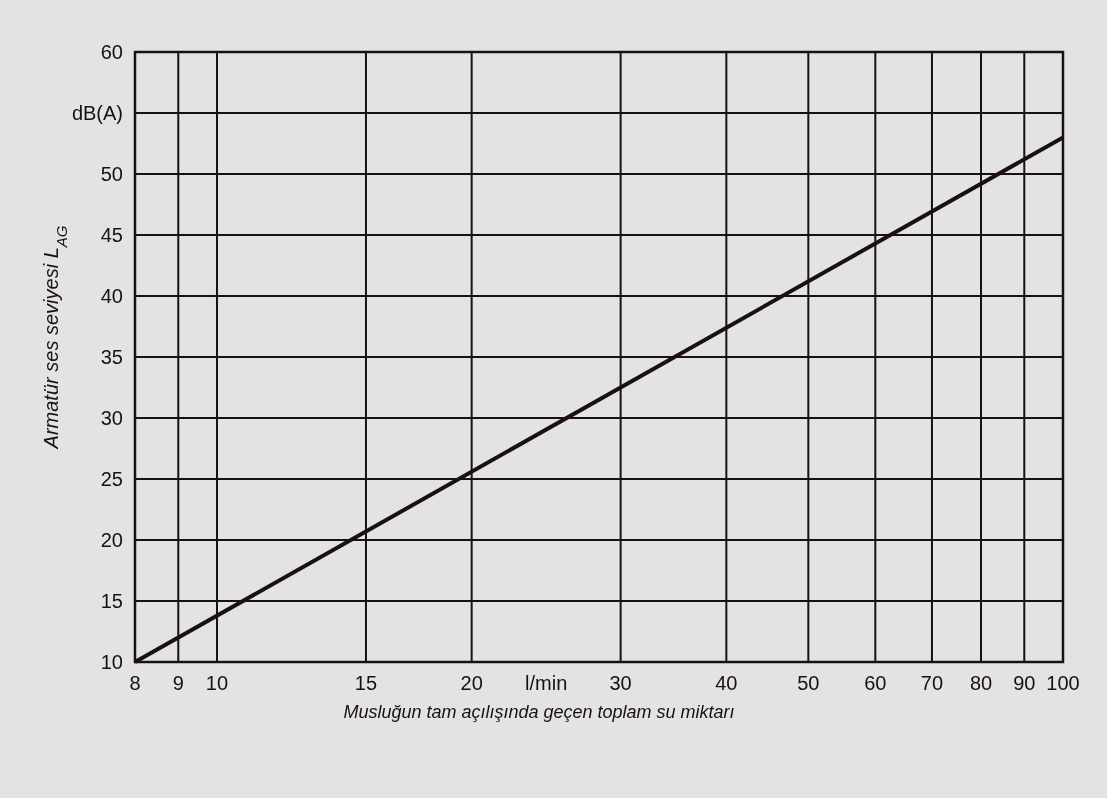  Describe the element at coordinates (135, 683) in the screenshot. I see `x-tick-label: 8` at that location.